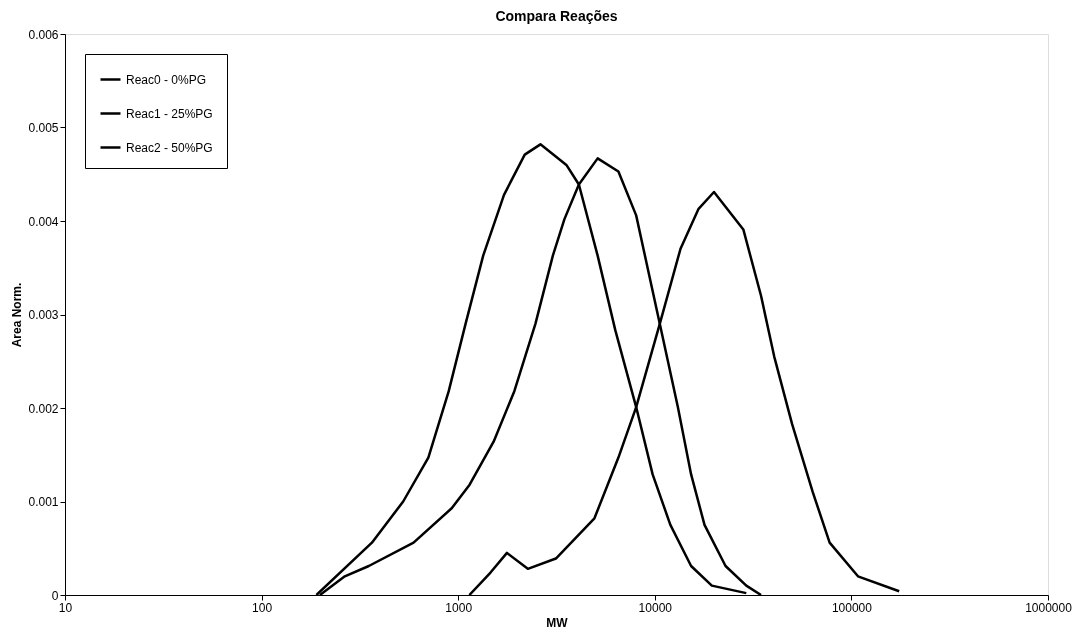 This screenshot has height=638, width=1082. What do you see at coordinates (852, 607) in the screenshot?
I see `x-tick-label: 100000` at bounding box center [852, 607].